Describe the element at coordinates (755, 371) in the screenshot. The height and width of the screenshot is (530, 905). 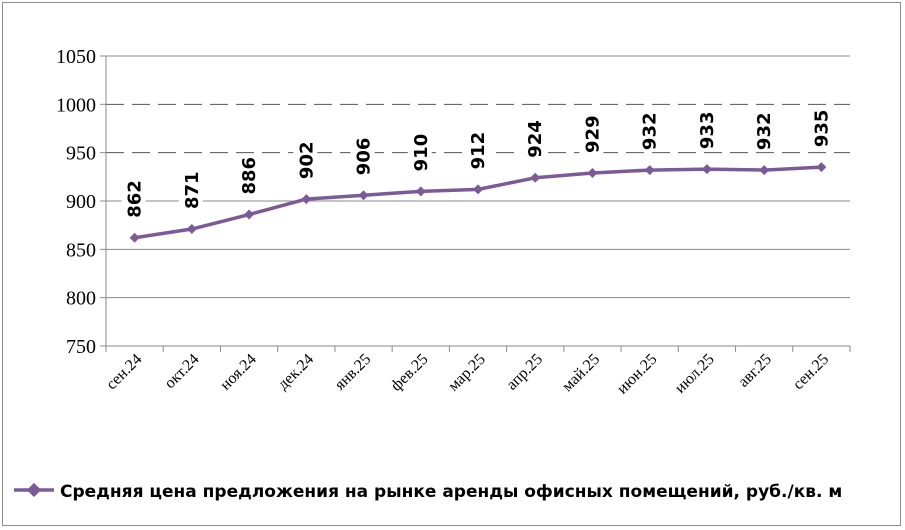
I see `x-tick-label-11: авг.25` at that location.